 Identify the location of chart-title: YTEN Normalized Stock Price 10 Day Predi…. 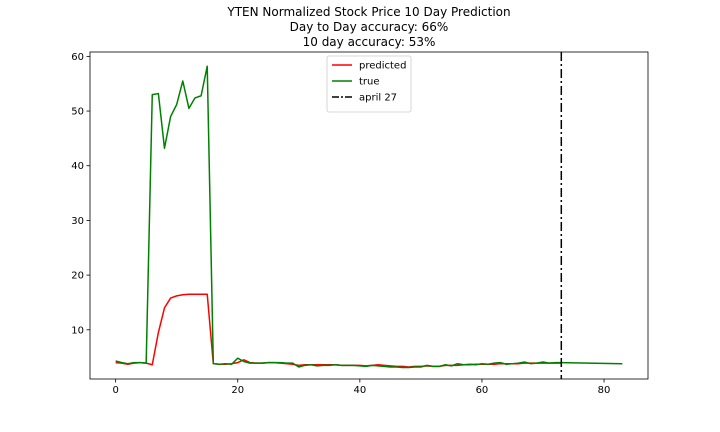
(368, 27).